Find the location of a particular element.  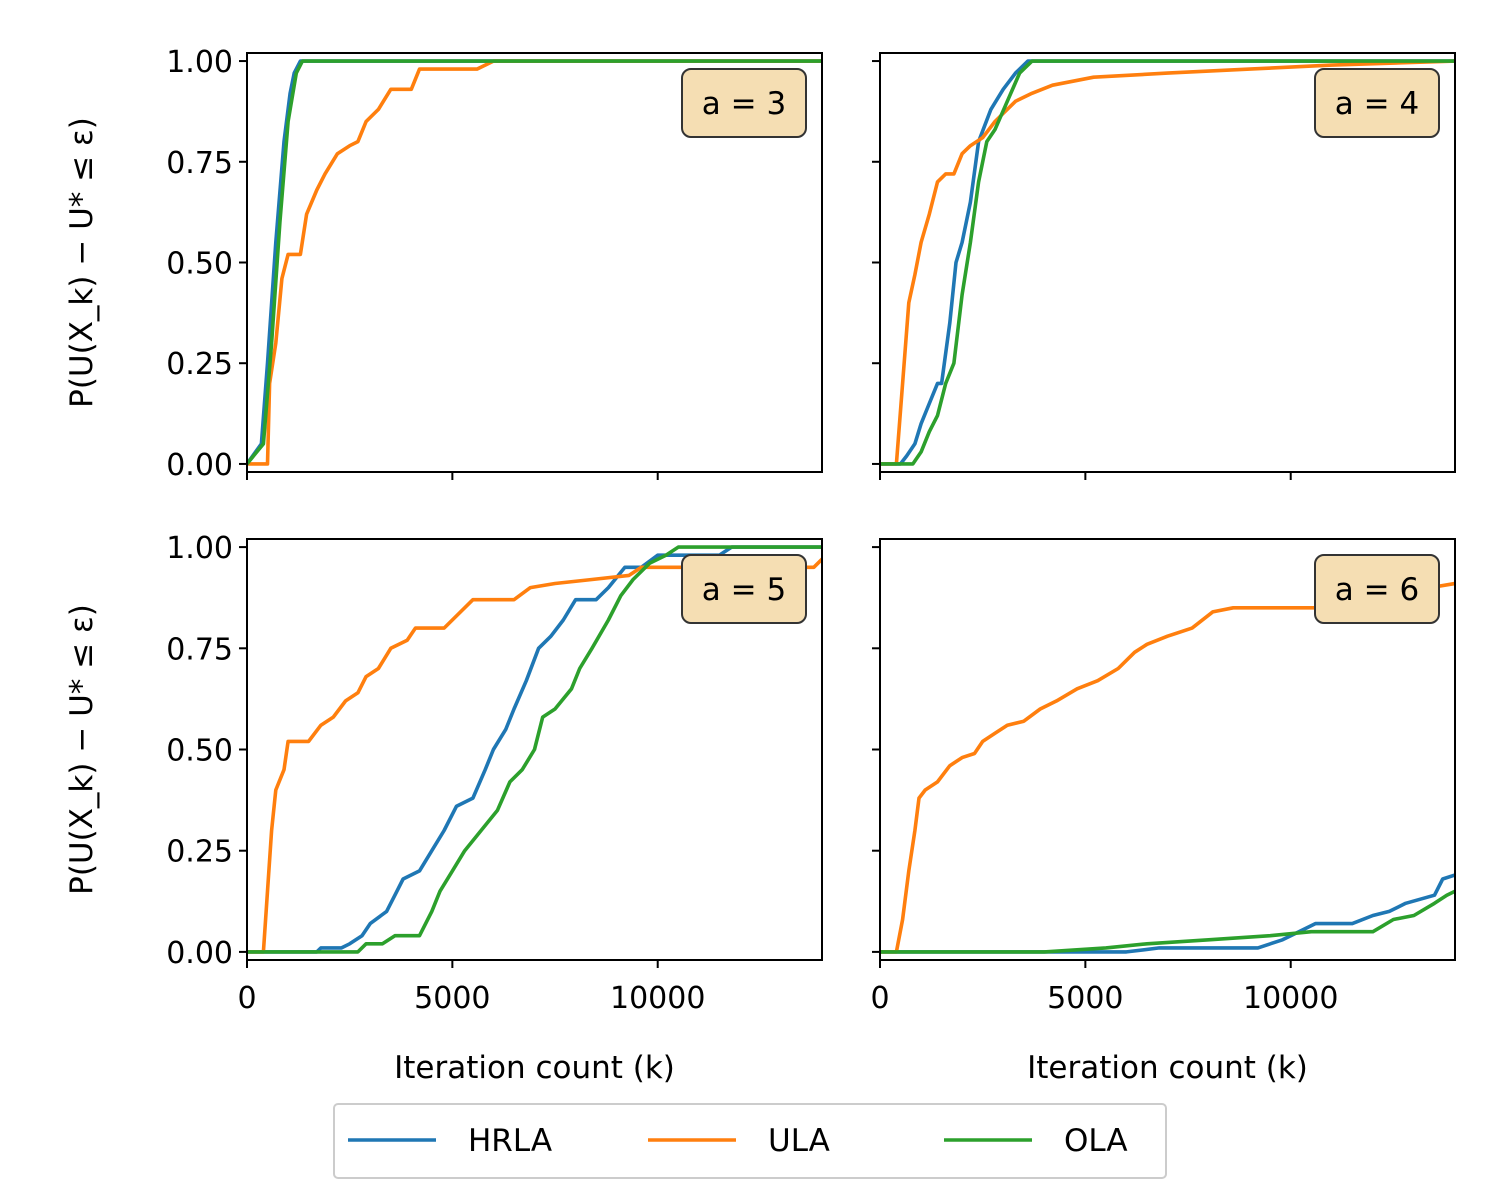

subplot-2: a = 4 is located at coordinates (1164, 266).